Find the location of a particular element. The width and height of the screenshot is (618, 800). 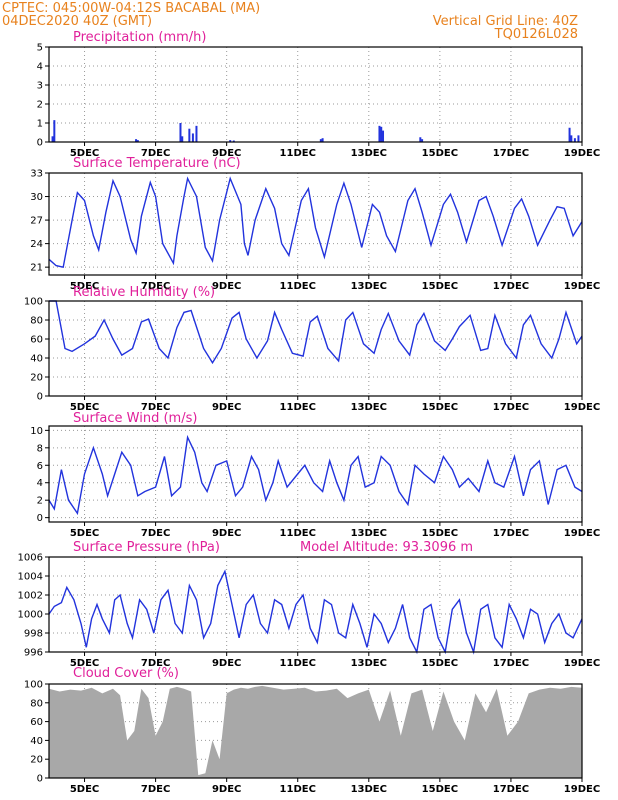

y-tick-label: 20 is located at coordinates (36, 760).